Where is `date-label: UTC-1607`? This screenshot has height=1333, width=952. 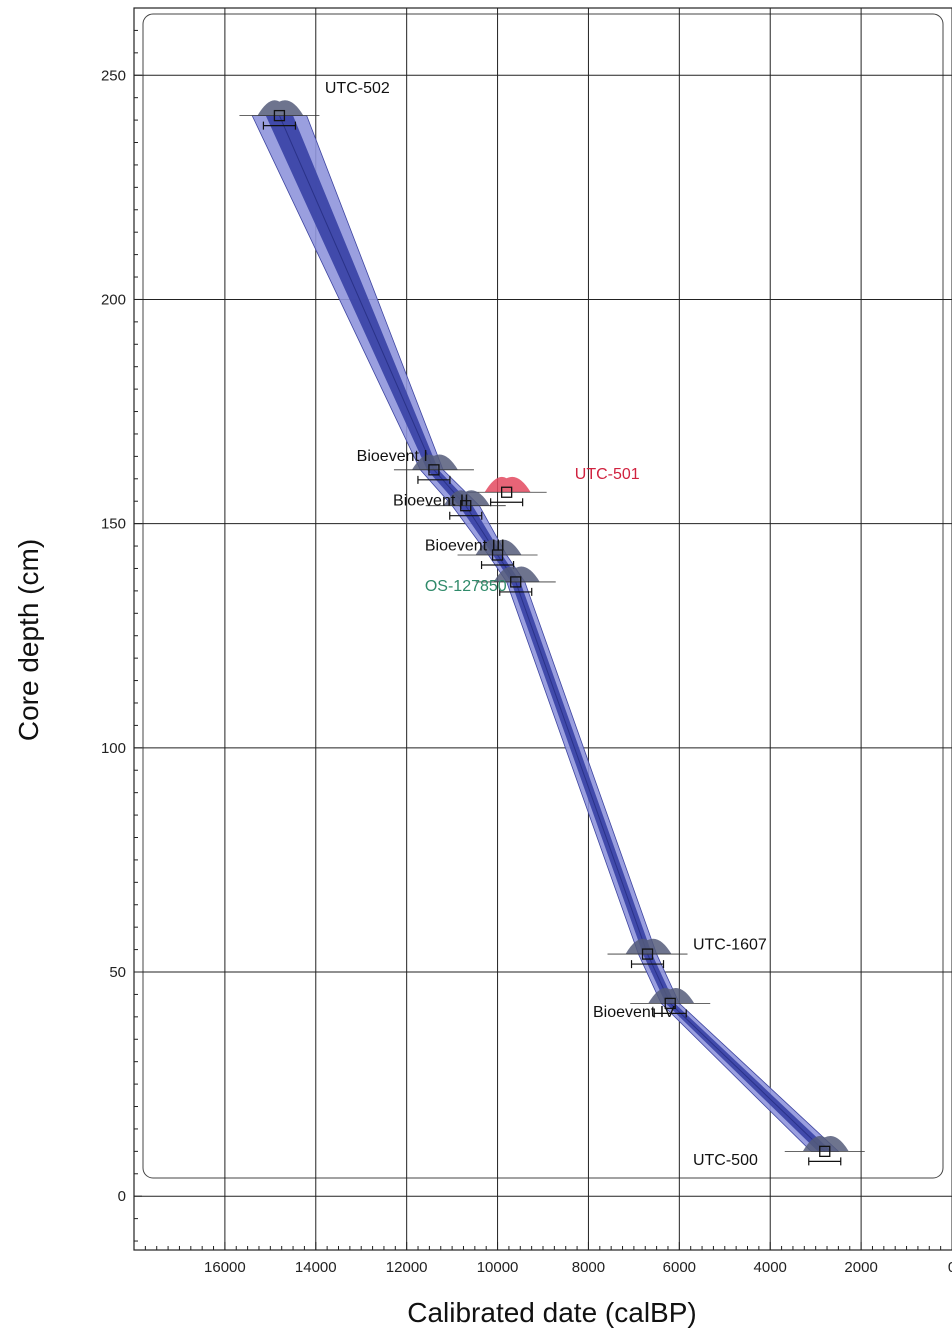
date-label: UTC-1607 is located at coordinates (730, 945).